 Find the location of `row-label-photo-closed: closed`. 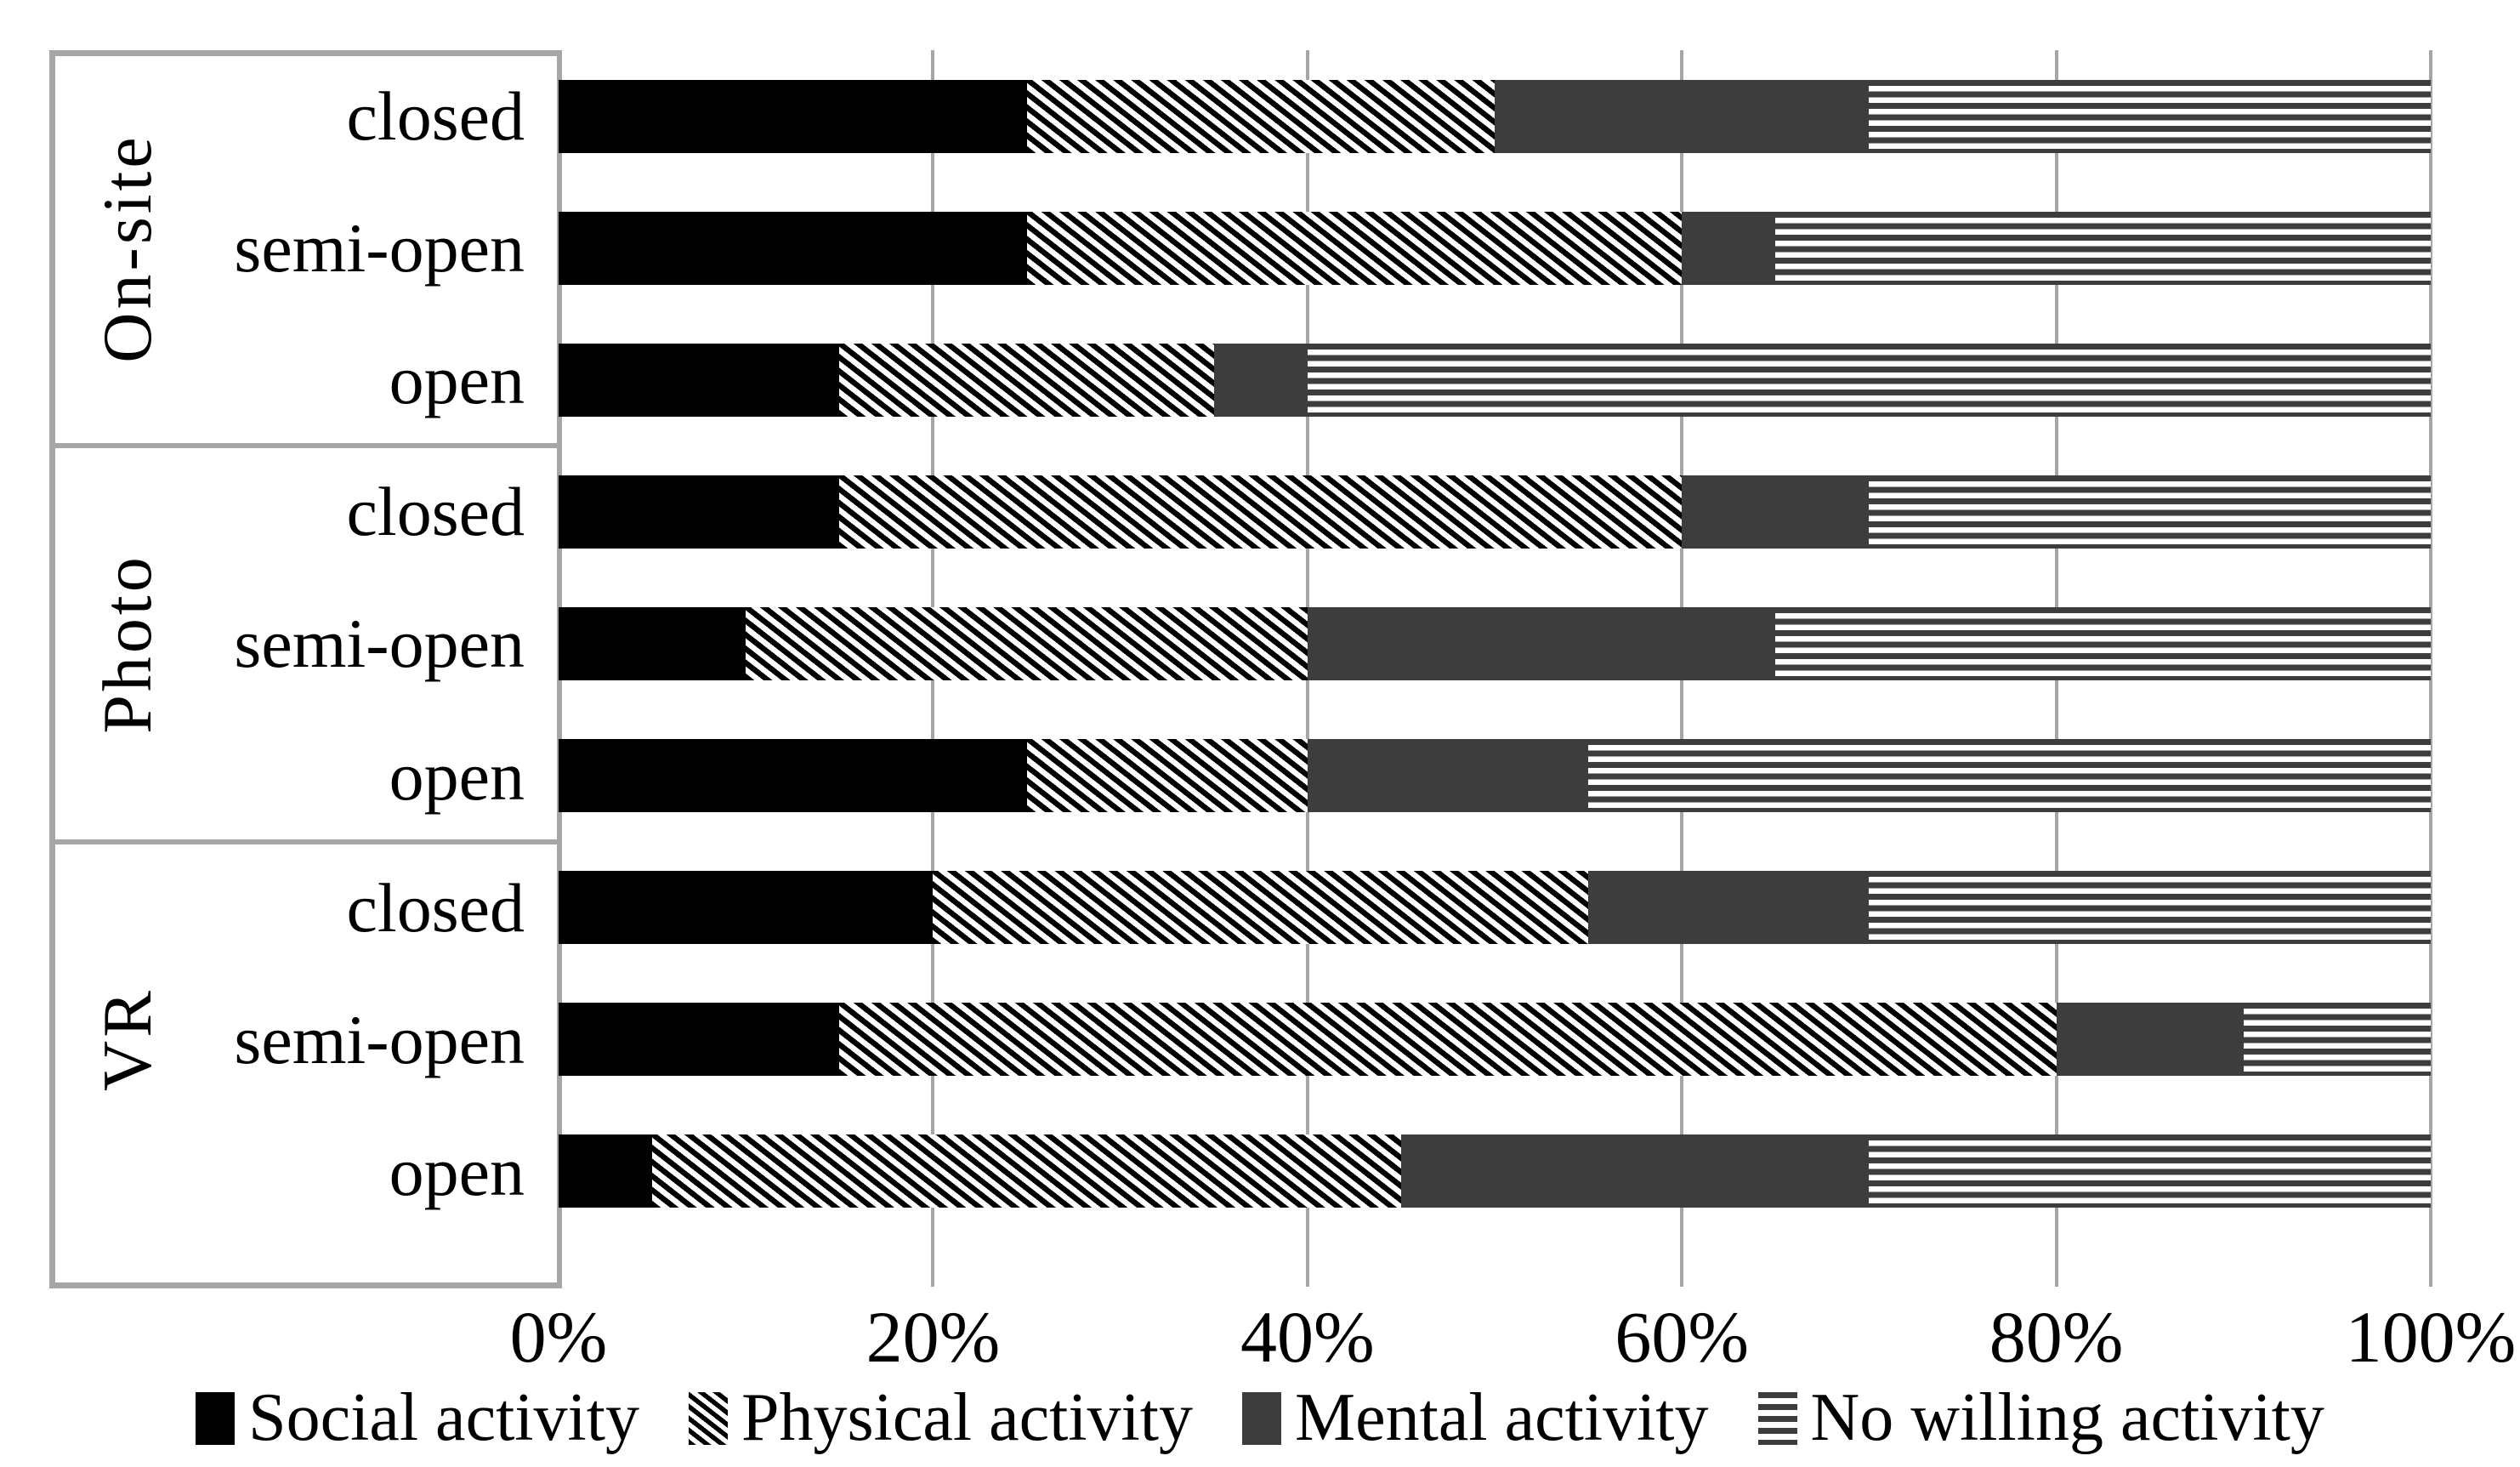

row-label-photo-closed: closed is located at coordinates (436, 512).